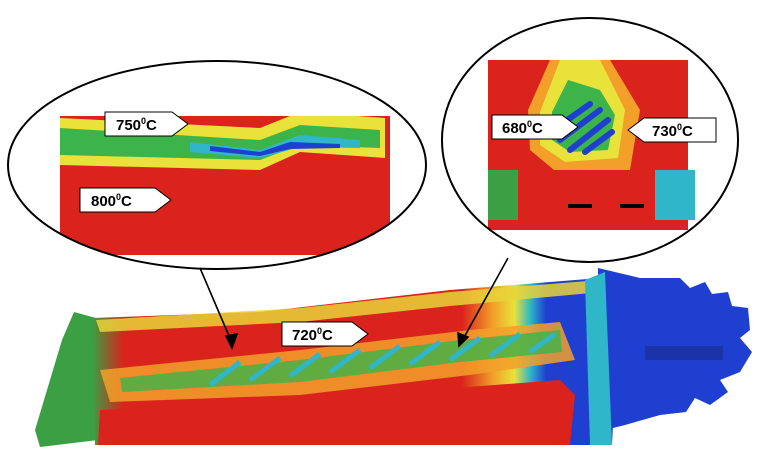 This screenshot has height=453, width=762. Describe the element at coordinates (522, 128) in the screenshot. I see `svg-text: 6800C` at that location.